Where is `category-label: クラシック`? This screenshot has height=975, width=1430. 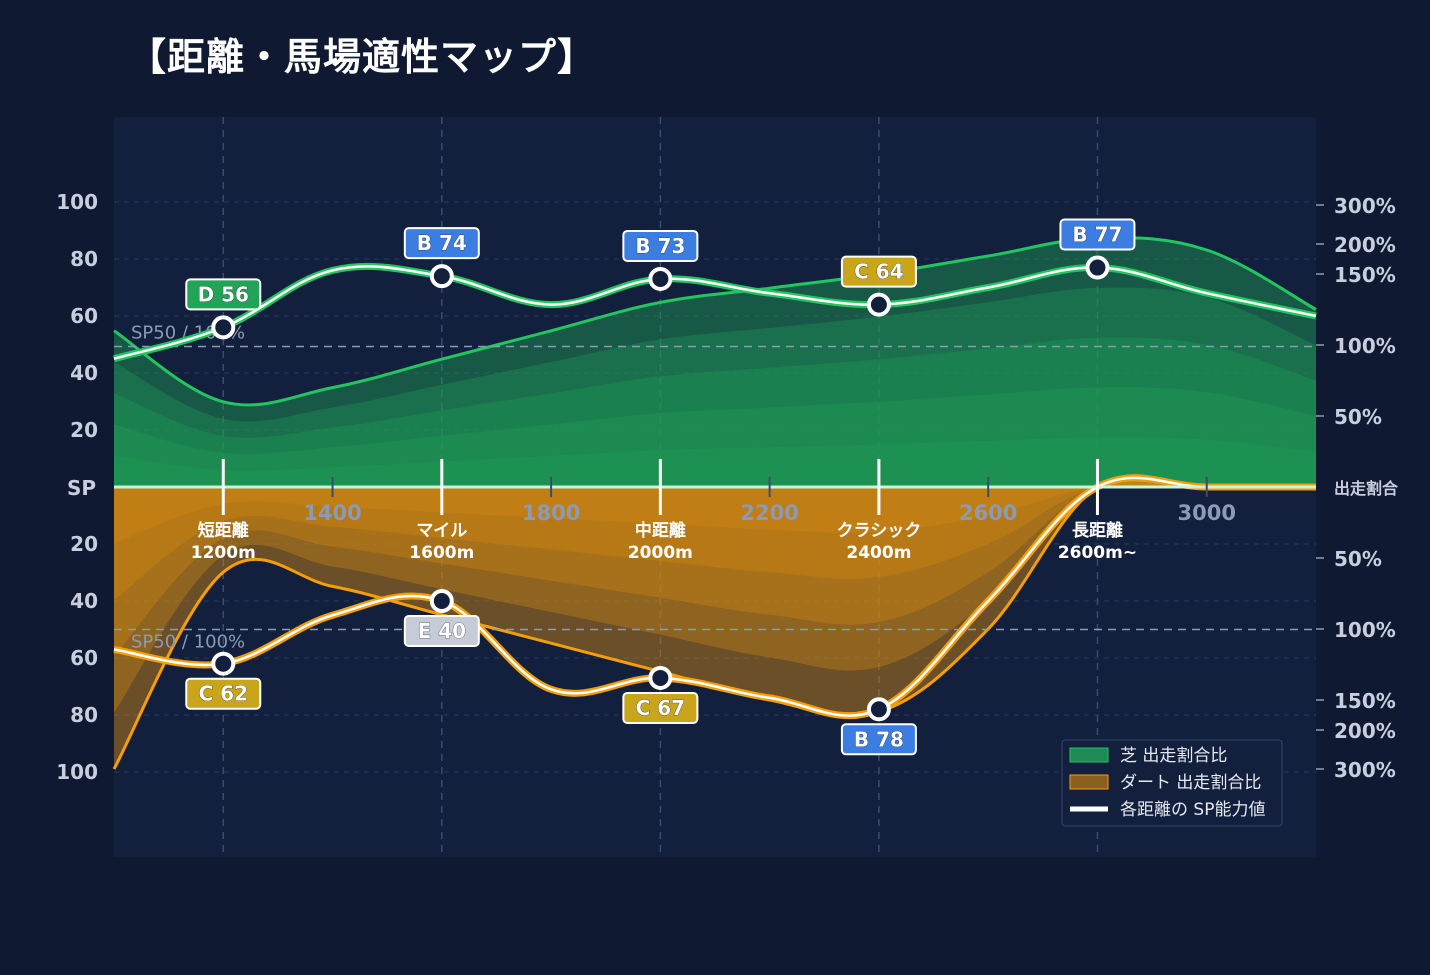 category-label: クラシック is located at coordinates (879, 531).